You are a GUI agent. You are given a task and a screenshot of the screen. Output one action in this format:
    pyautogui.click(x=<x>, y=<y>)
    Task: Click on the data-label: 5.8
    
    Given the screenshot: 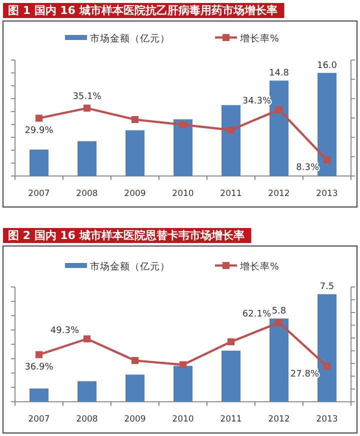 What is the action you would take?
    pyautogui.click(x=279, y=311)
    